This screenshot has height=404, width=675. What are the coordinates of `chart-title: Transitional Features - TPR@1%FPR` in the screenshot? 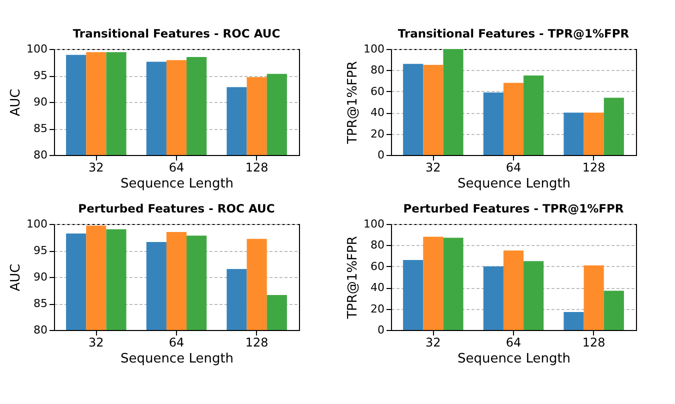 It's located at (514, 33).